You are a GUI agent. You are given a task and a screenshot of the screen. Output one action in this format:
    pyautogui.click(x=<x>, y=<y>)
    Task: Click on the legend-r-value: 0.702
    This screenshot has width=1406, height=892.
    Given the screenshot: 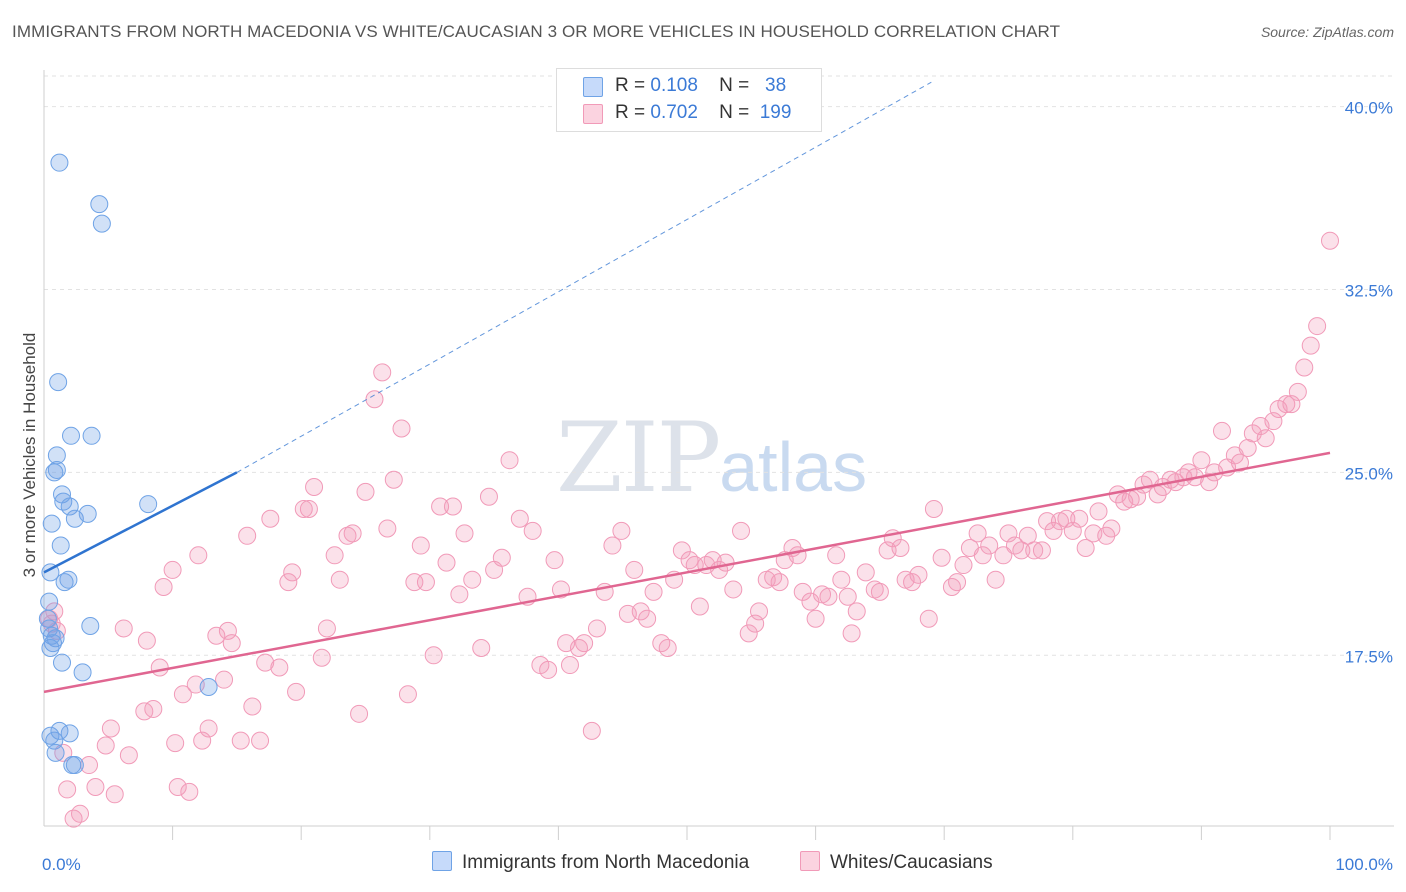 What is the action you would take?
    pyautogui.click(x=674, y=112)
    